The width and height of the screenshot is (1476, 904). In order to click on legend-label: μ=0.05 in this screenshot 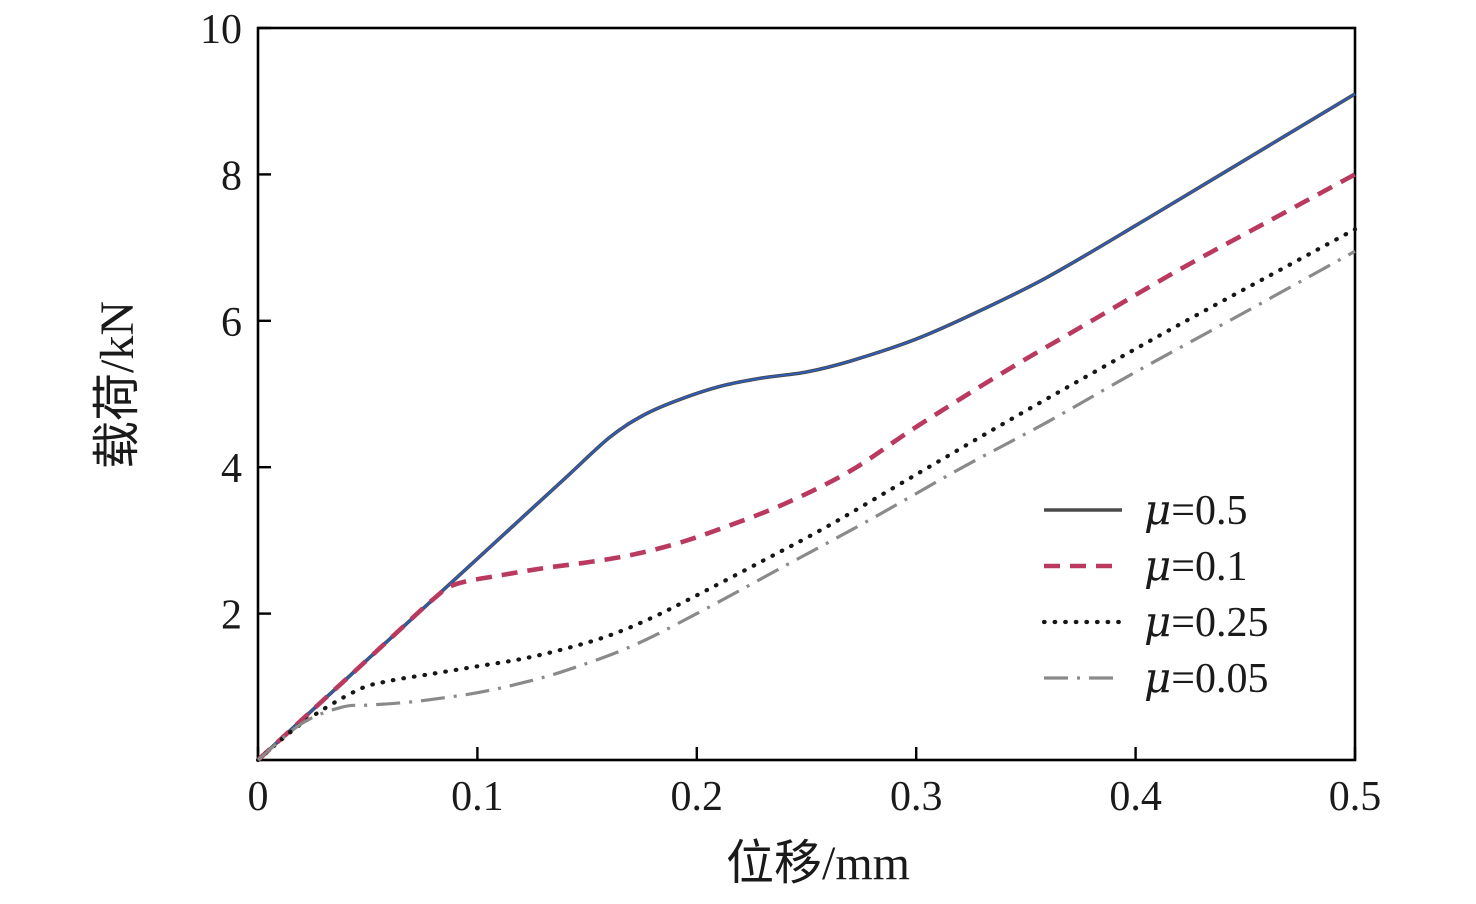, I will do `click(1206, 677)`.